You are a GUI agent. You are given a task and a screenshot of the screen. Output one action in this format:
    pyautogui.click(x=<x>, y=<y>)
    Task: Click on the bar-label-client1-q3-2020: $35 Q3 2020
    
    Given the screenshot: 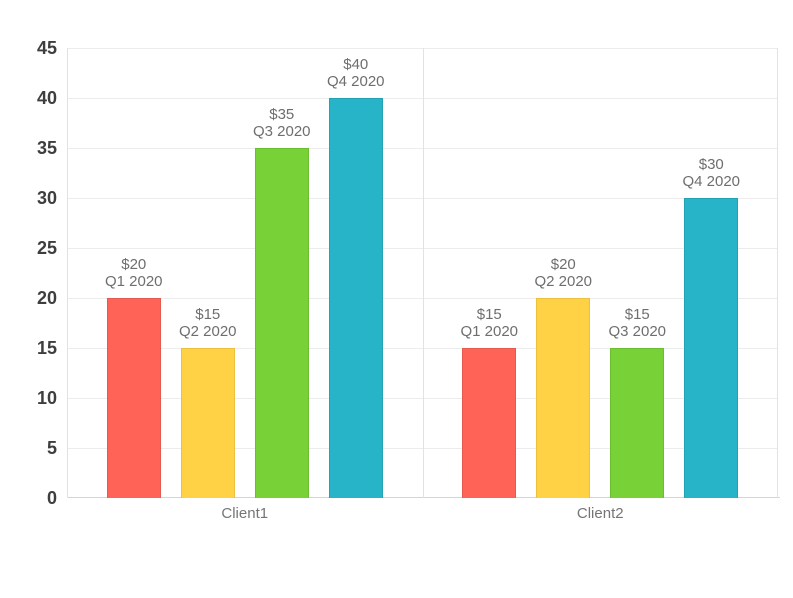 What is the action you would take?
    pyautogui.click(x=282, y=123)
    